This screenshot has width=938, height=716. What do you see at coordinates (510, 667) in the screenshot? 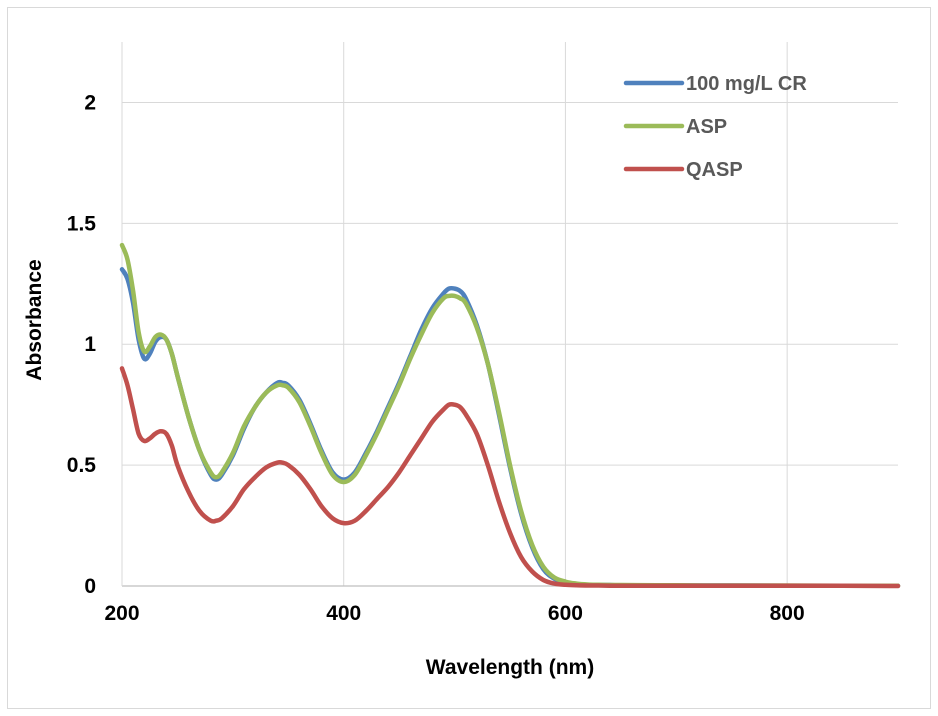
I see `x-axis-title: Wavelength (nm)` at bounding box center [510, 667].